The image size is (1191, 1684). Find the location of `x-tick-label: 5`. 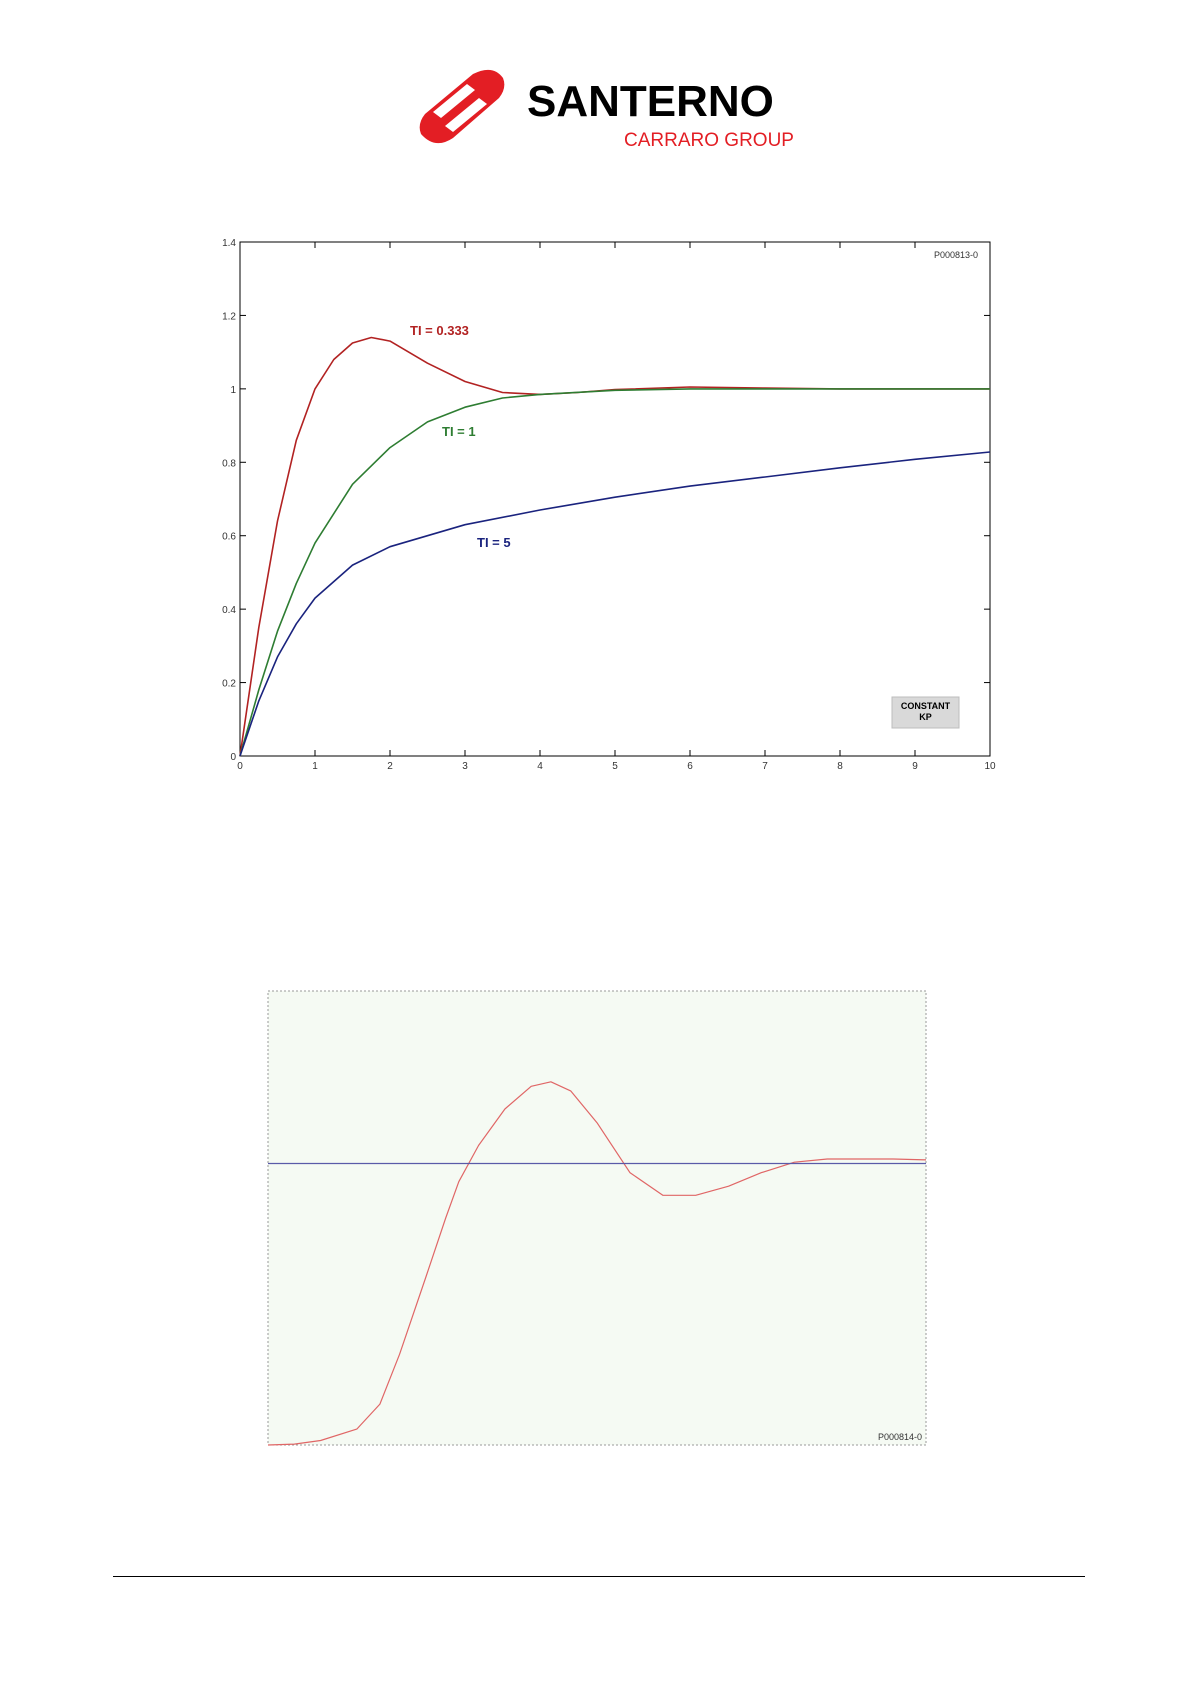

x-tick-label: 5 is located at coordinates (615, 766).